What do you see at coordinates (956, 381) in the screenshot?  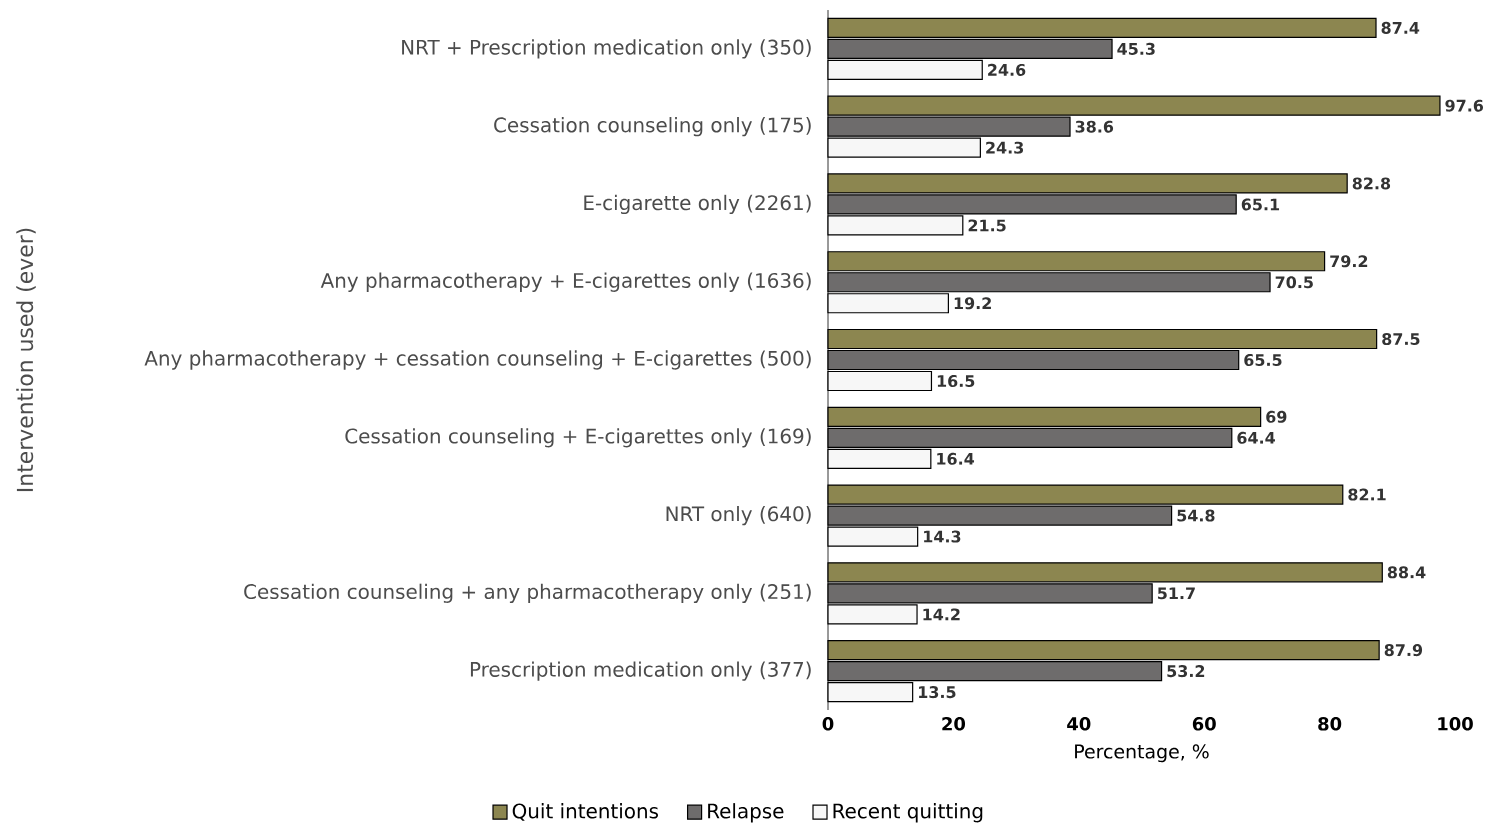 I see `data-label: 16.5` at bounding box center [956, 381].